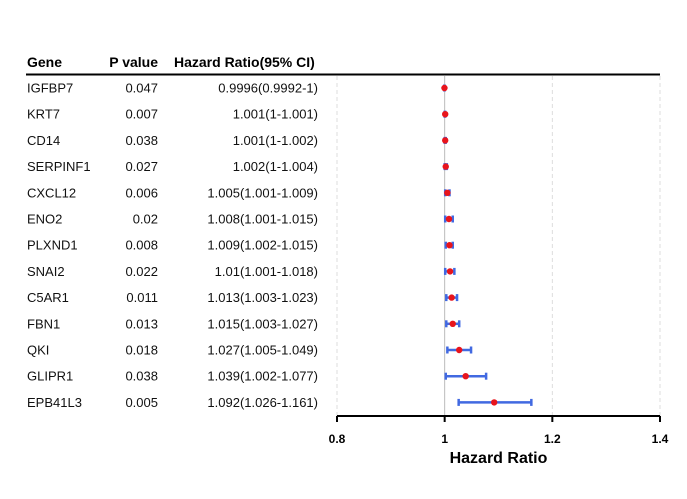  Describe the element at coordinates (487, 245) in the screenshot. I see `plot-marks` at that location.